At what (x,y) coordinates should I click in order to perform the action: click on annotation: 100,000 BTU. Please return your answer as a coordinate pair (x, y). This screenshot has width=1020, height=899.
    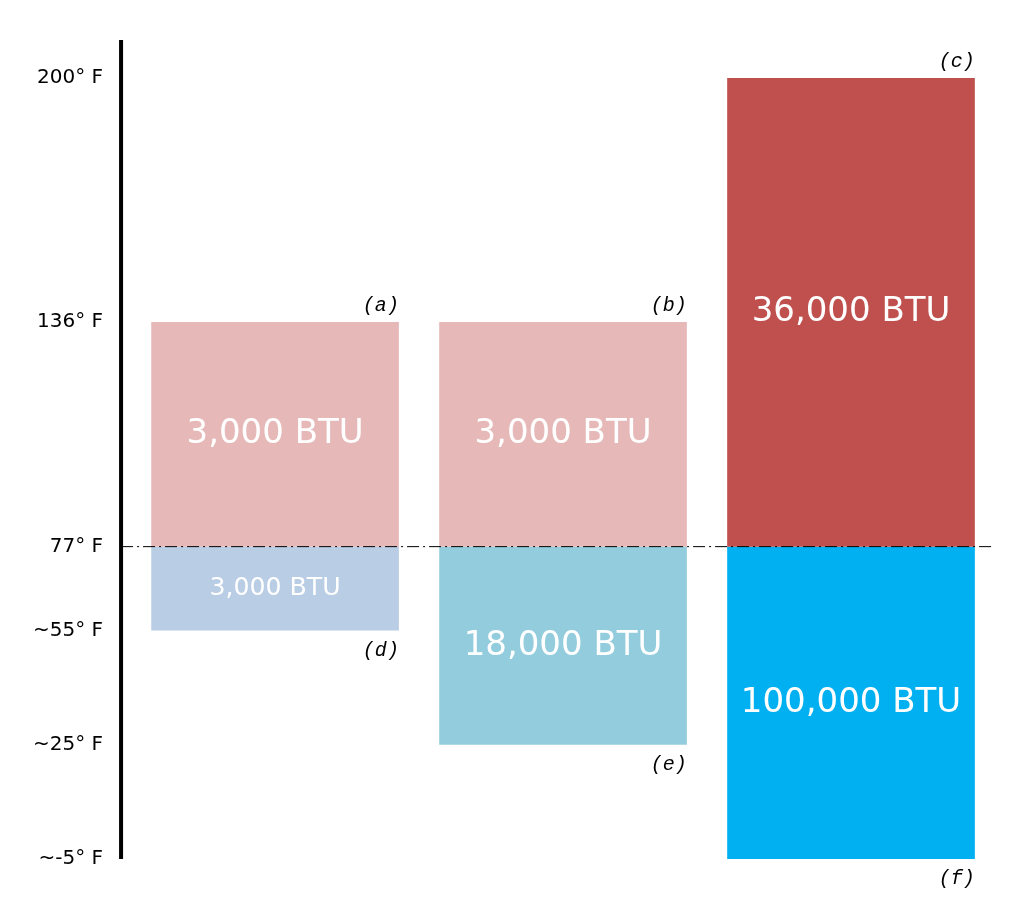
    Looking at the image, I should click on (851, 699).